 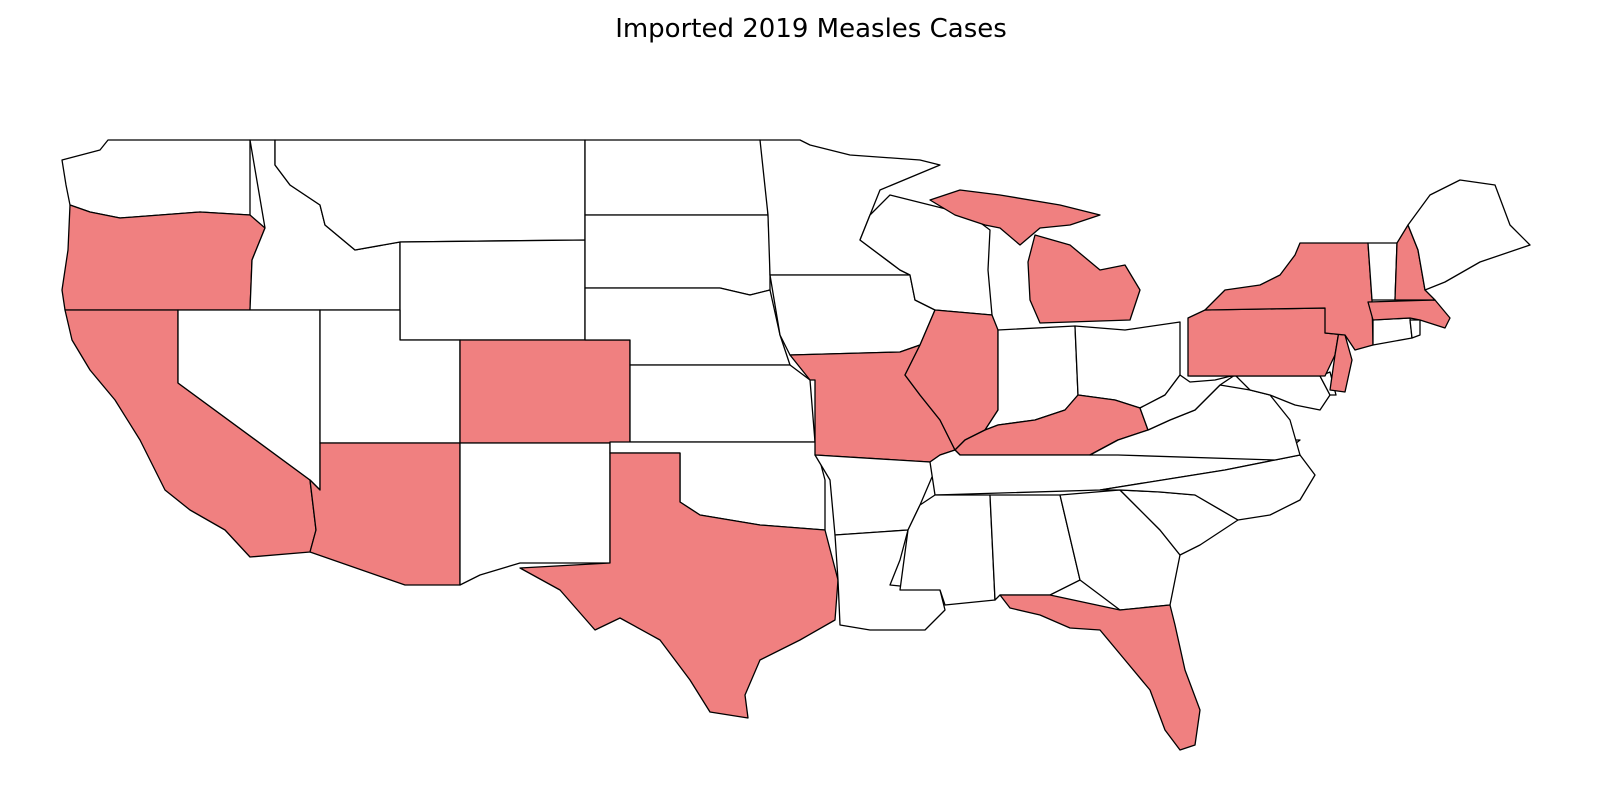 I want to click on state-rhode-island, so click(x=1415, y=329).